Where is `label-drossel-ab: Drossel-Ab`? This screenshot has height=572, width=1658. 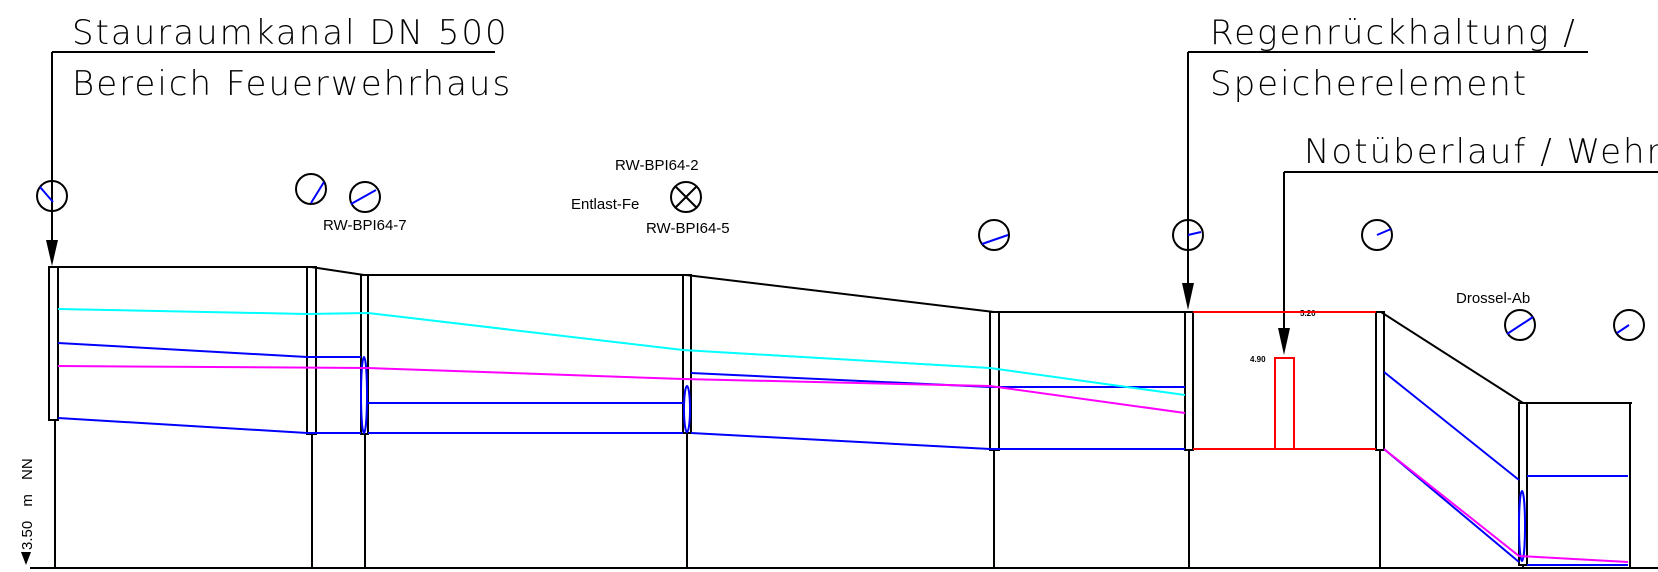 label-drossel-ab: Drossel-Ab is located at coordinates (1493, 298).